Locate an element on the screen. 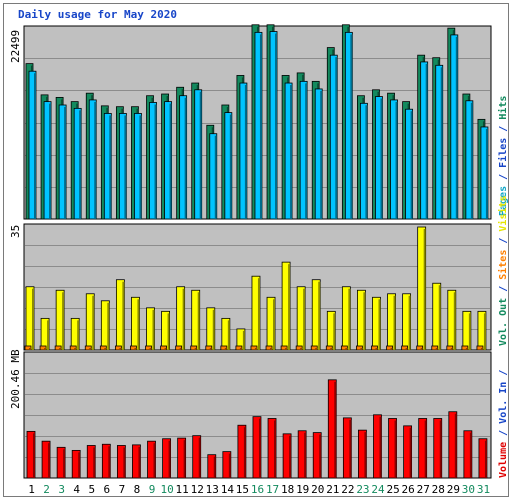  y-max-label-top: 22499 is located at coordinates (15, 46).